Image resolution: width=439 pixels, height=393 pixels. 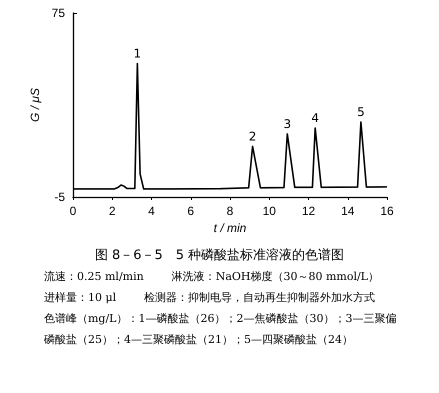 What do you see at coordinates (230, 227) in the screenshot?
I see `x-axis-title: t / min` at bounding box center [230, 227].